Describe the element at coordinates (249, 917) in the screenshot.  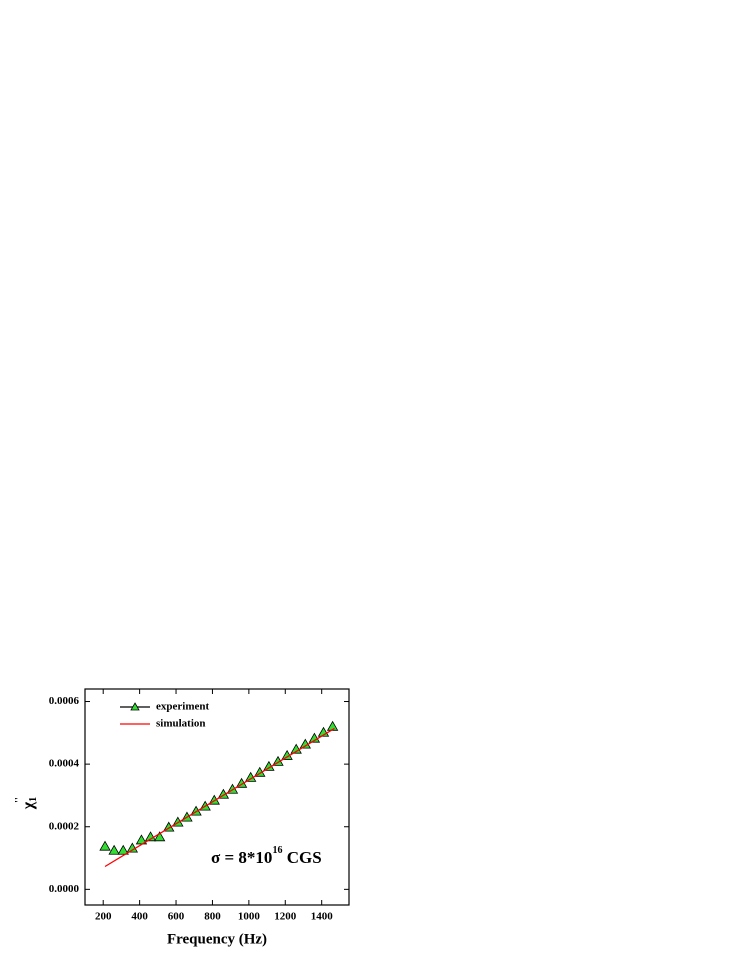
I see `x-tick-label: 1000` at that location.